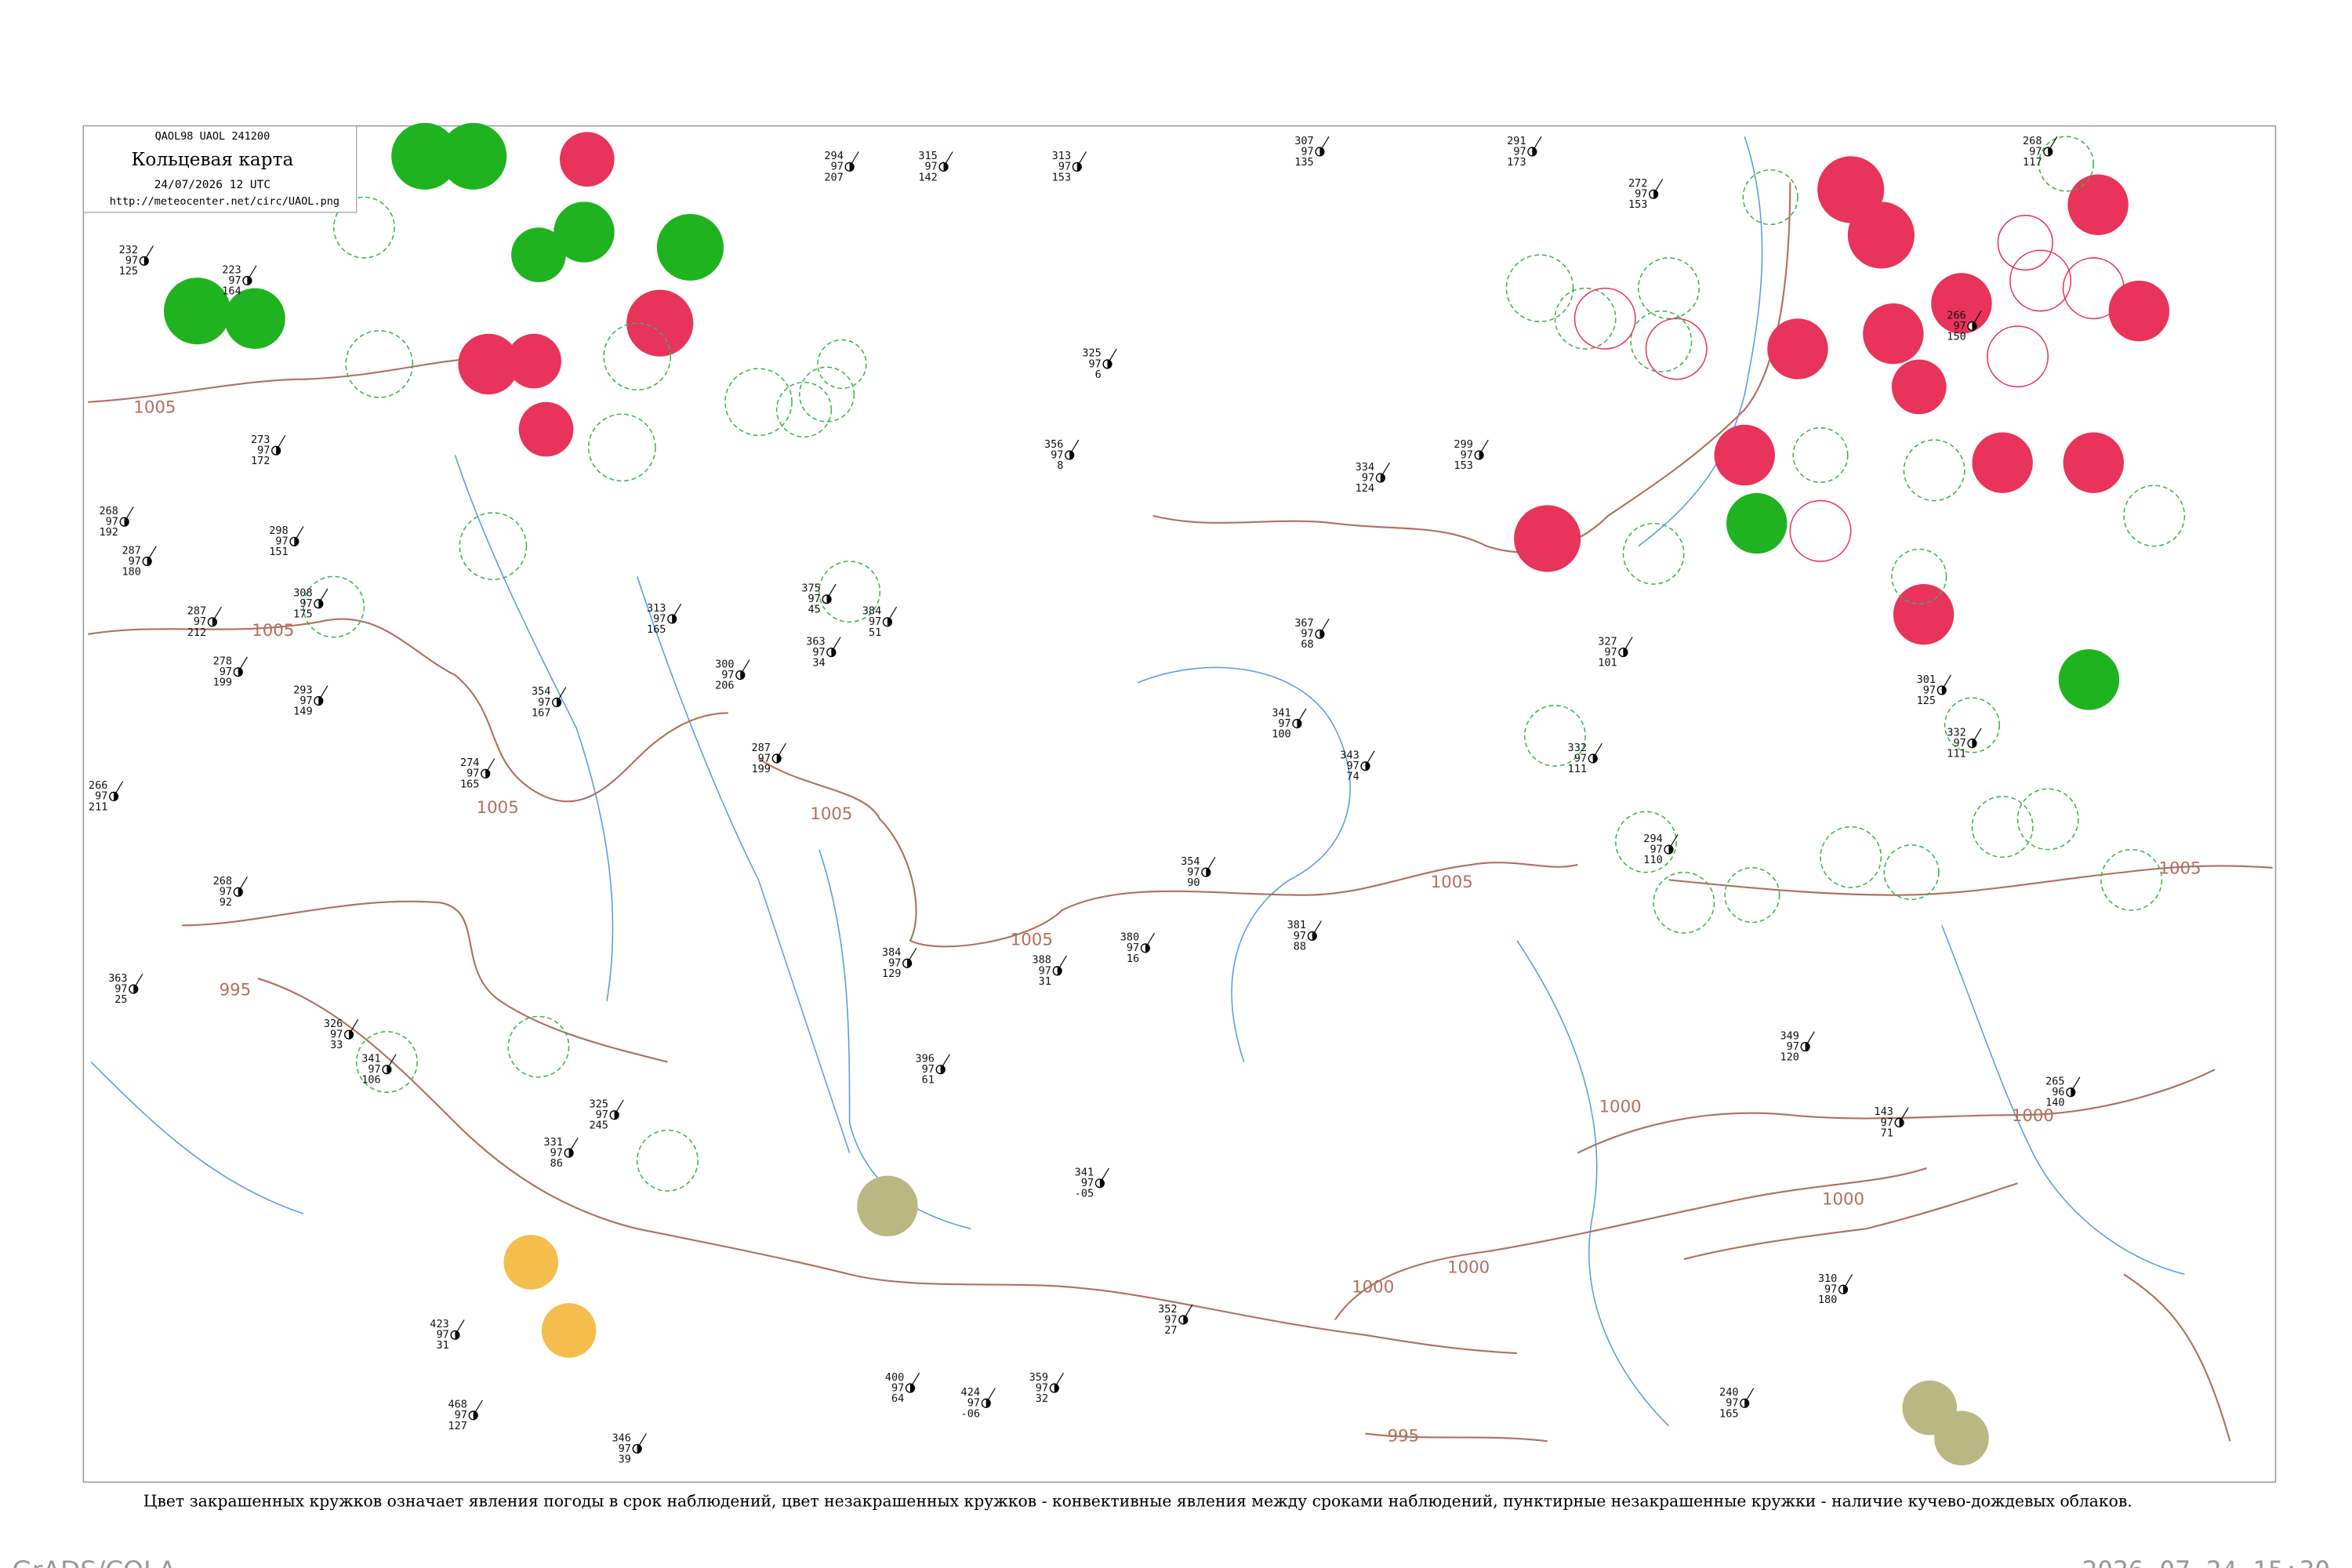 Image resolution: width=2352 pixels, height=1568 pixels. I want to click on station-value: 39, so click(625, 1459).